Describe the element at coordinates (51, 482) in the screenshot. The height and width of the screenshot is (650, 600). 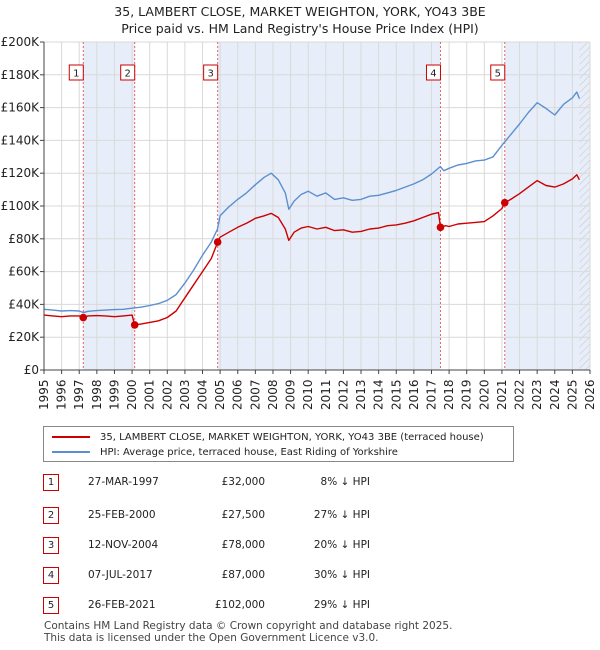
I see `transaction-number: 1` at that location.